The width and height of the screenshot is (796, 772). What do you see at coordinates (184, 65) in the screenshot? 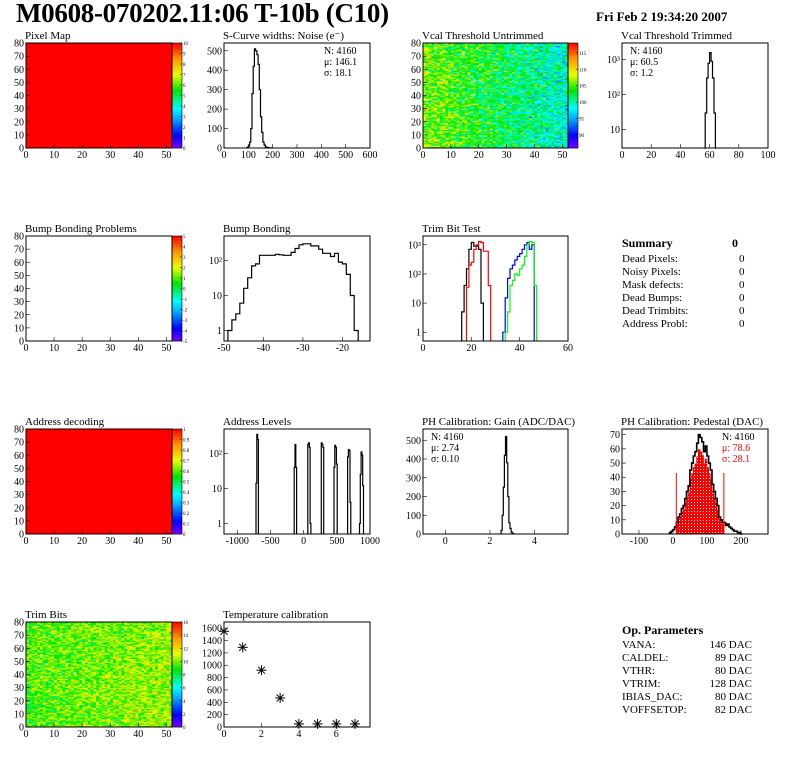
I see `palette-tick-label: 8` at bounding box center [184, 65].